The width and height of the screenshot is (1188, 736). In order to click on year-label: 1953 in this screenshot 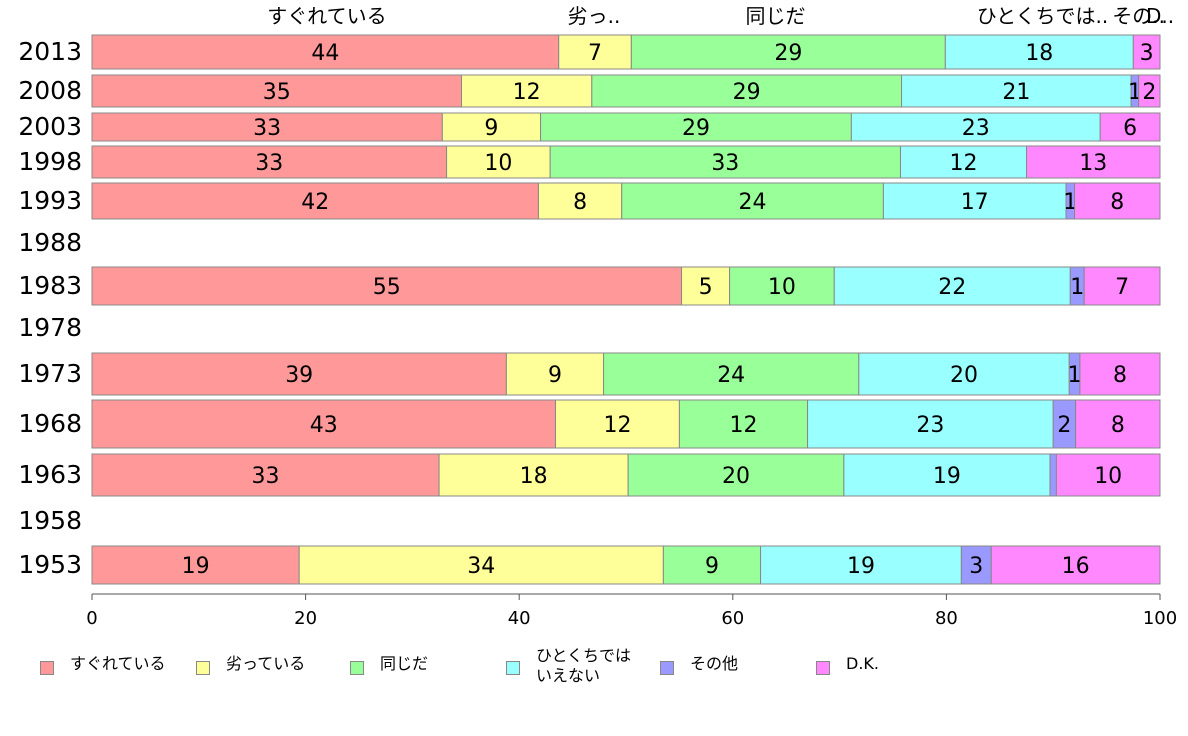, I will do `click(50, 564)`.